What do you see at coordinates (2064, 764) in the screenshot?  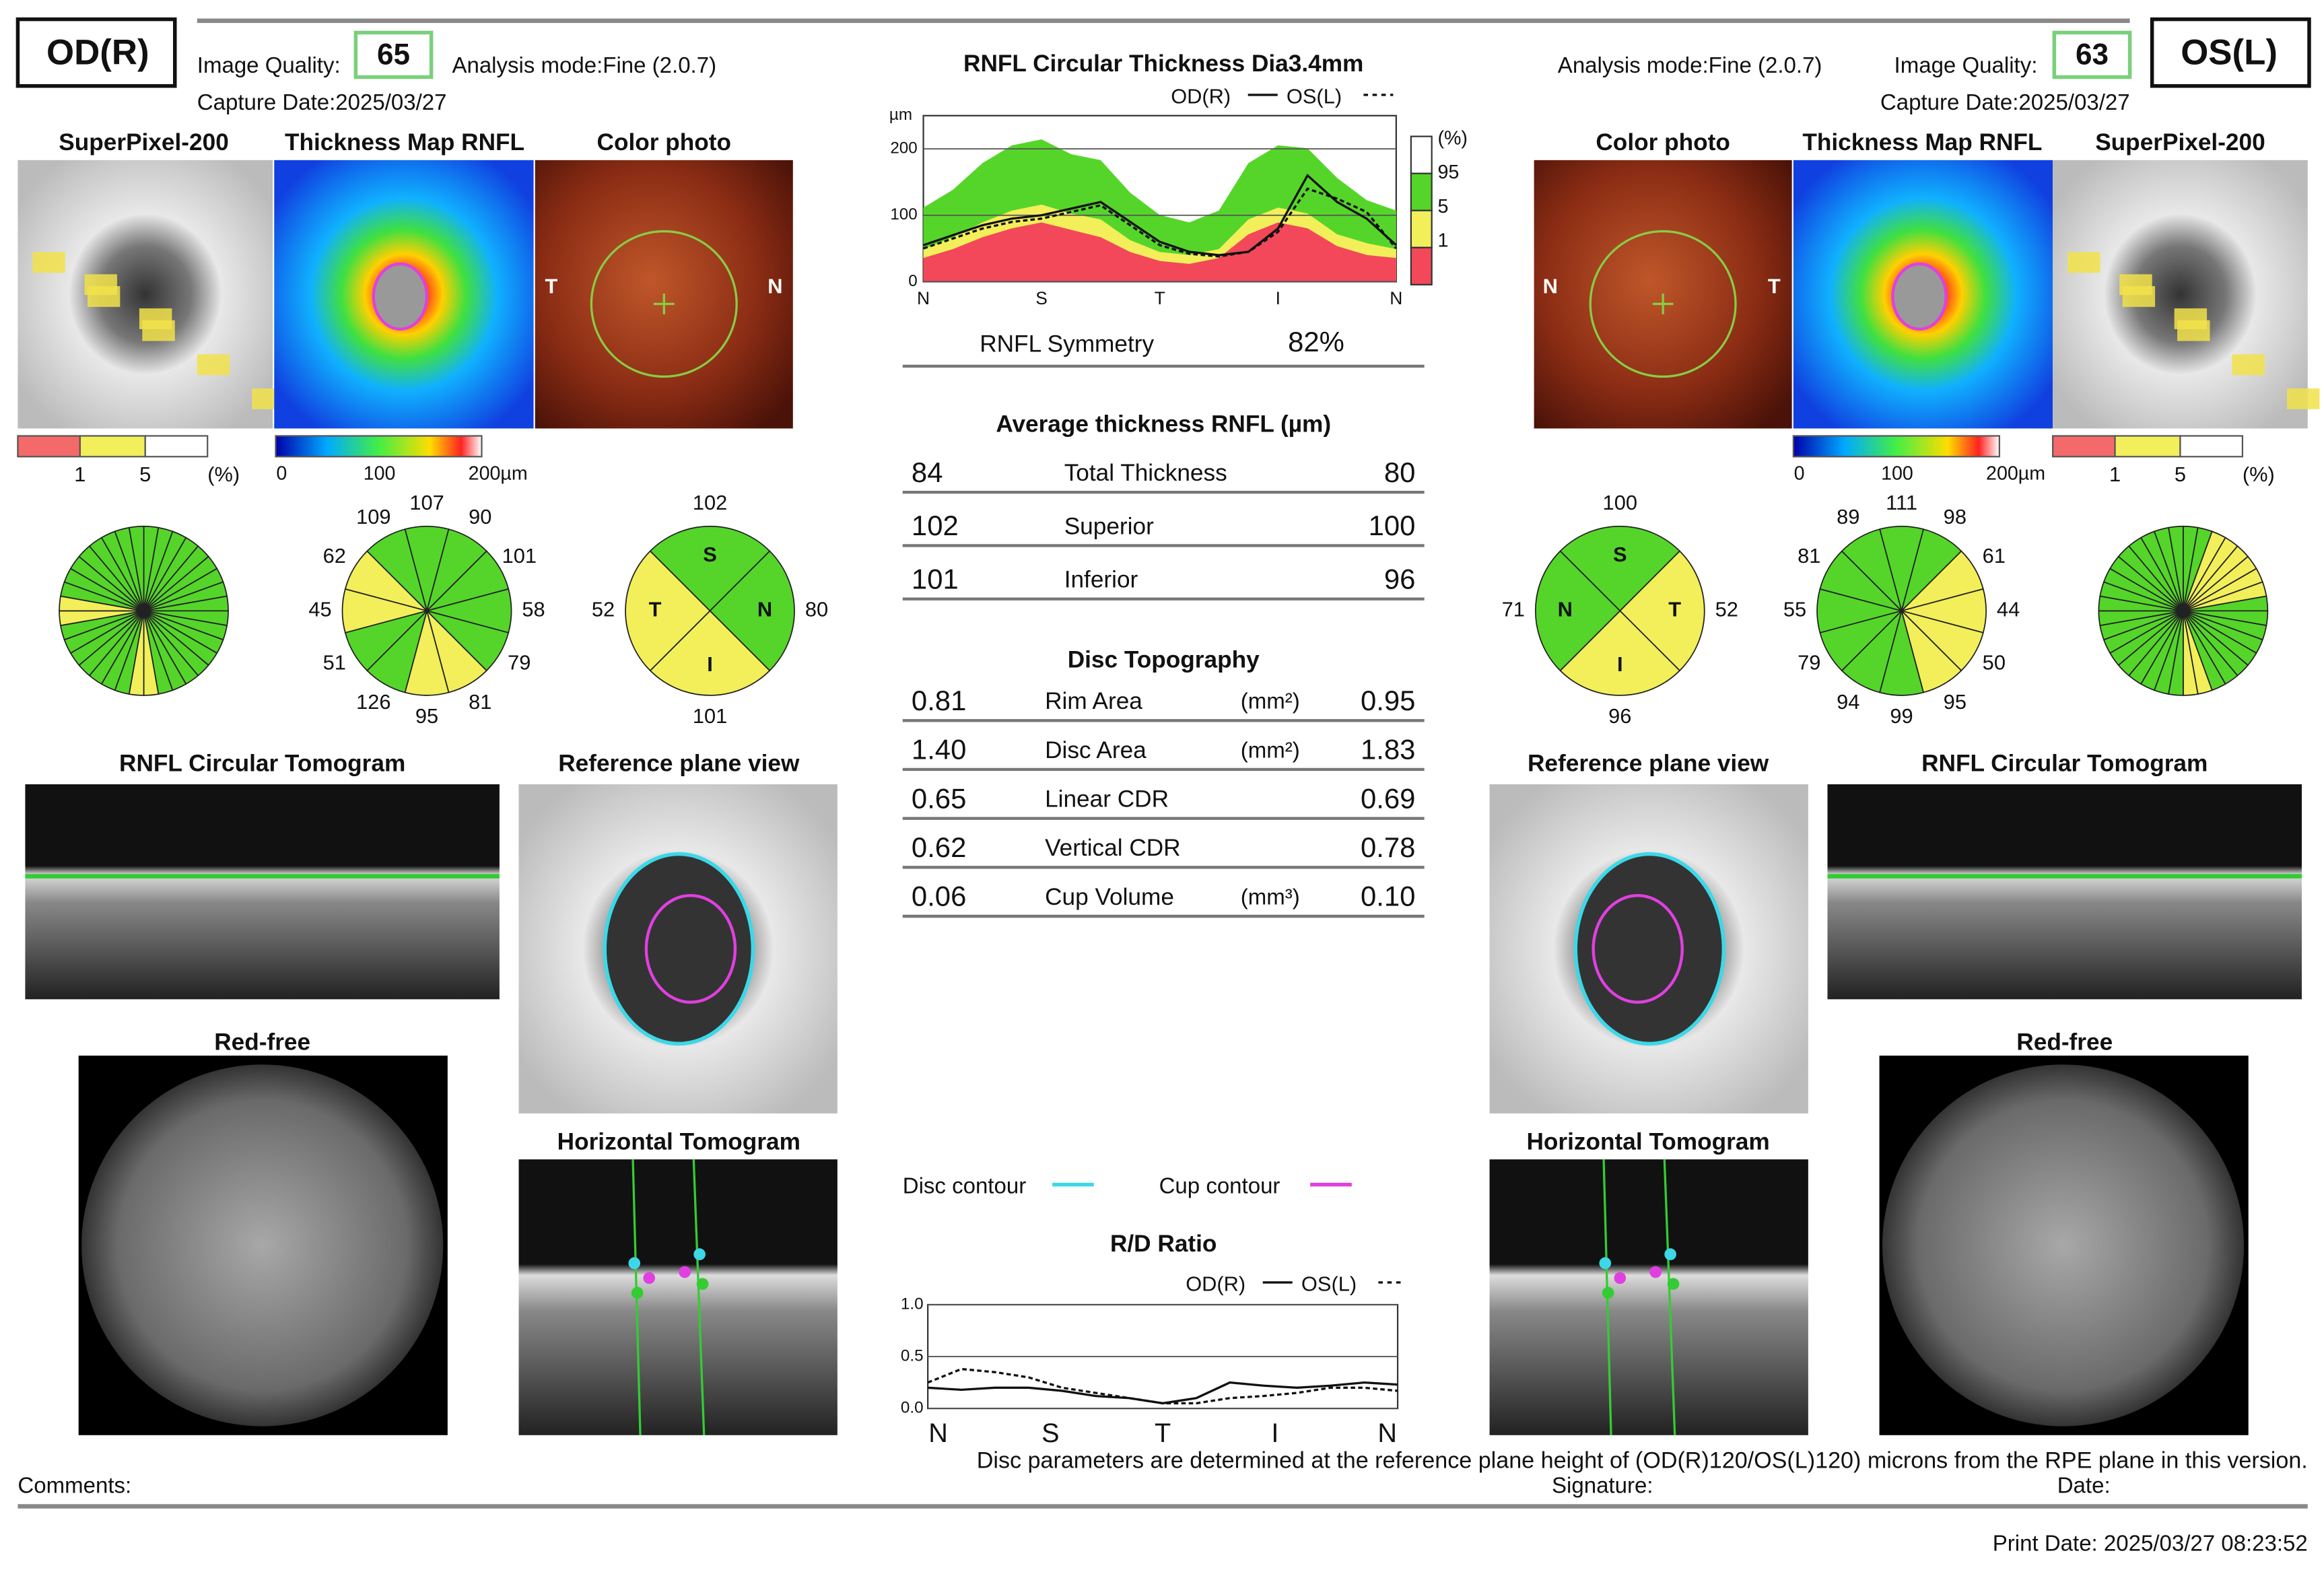 I see `panel-title: RNFL Circular Tomogram` at bounding box center [2064, 764].